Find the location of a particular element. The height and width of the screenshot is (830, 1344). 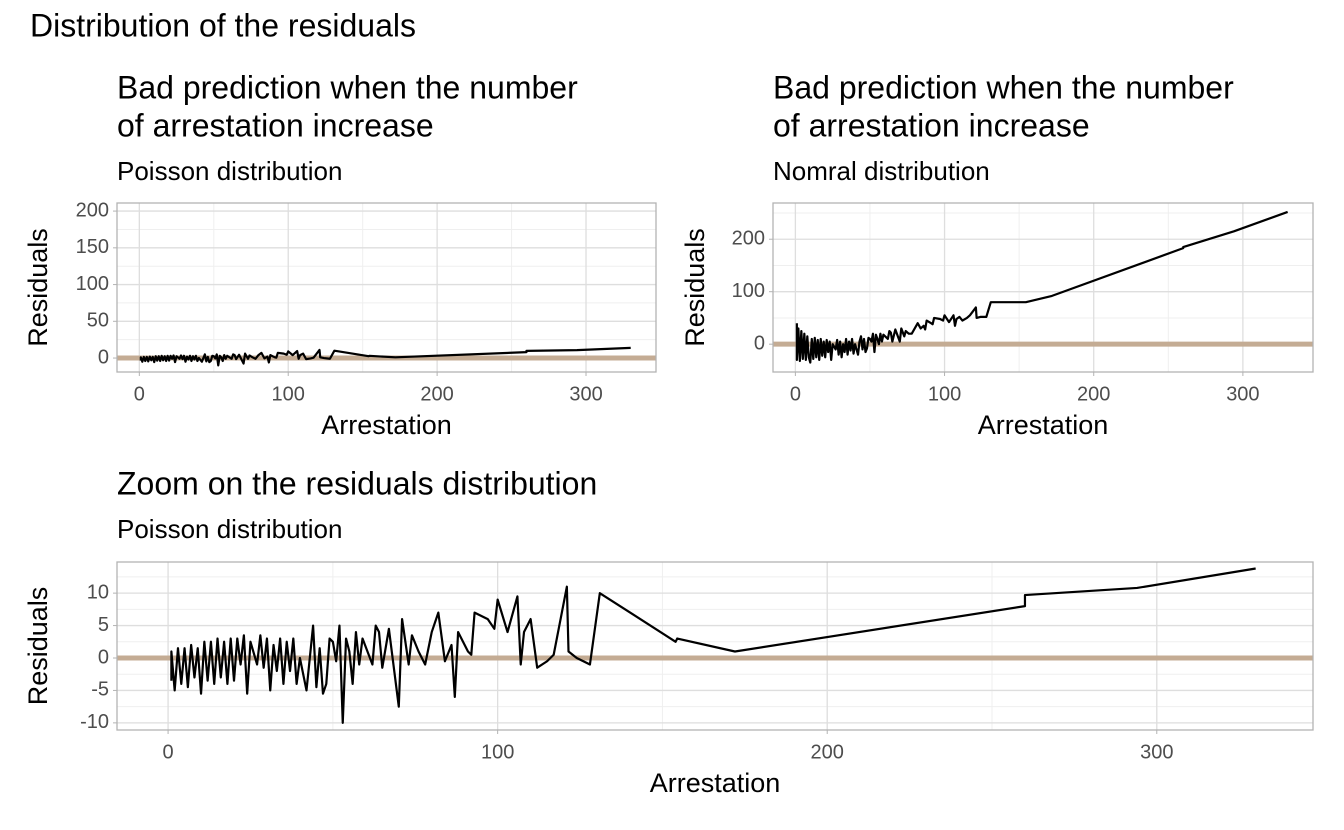

panel-title: Zoom on the residuals distribution is located at coordinates (357, 483).